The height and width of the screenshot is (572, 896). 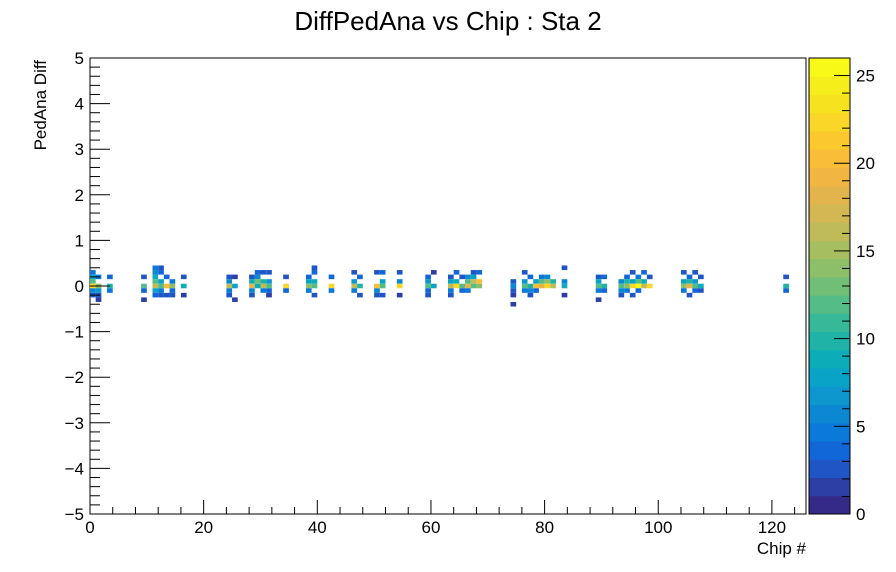 I want to click on x-tick-label: 80, so click(x=544, y=527).